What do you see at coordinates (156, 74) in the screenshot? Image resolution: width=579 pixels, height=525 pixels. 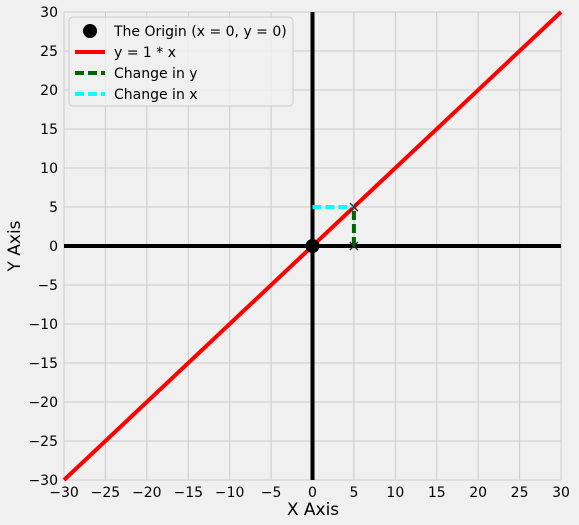 I see `legend-change-y-label: Change in y` at bounding box center [156, 74].